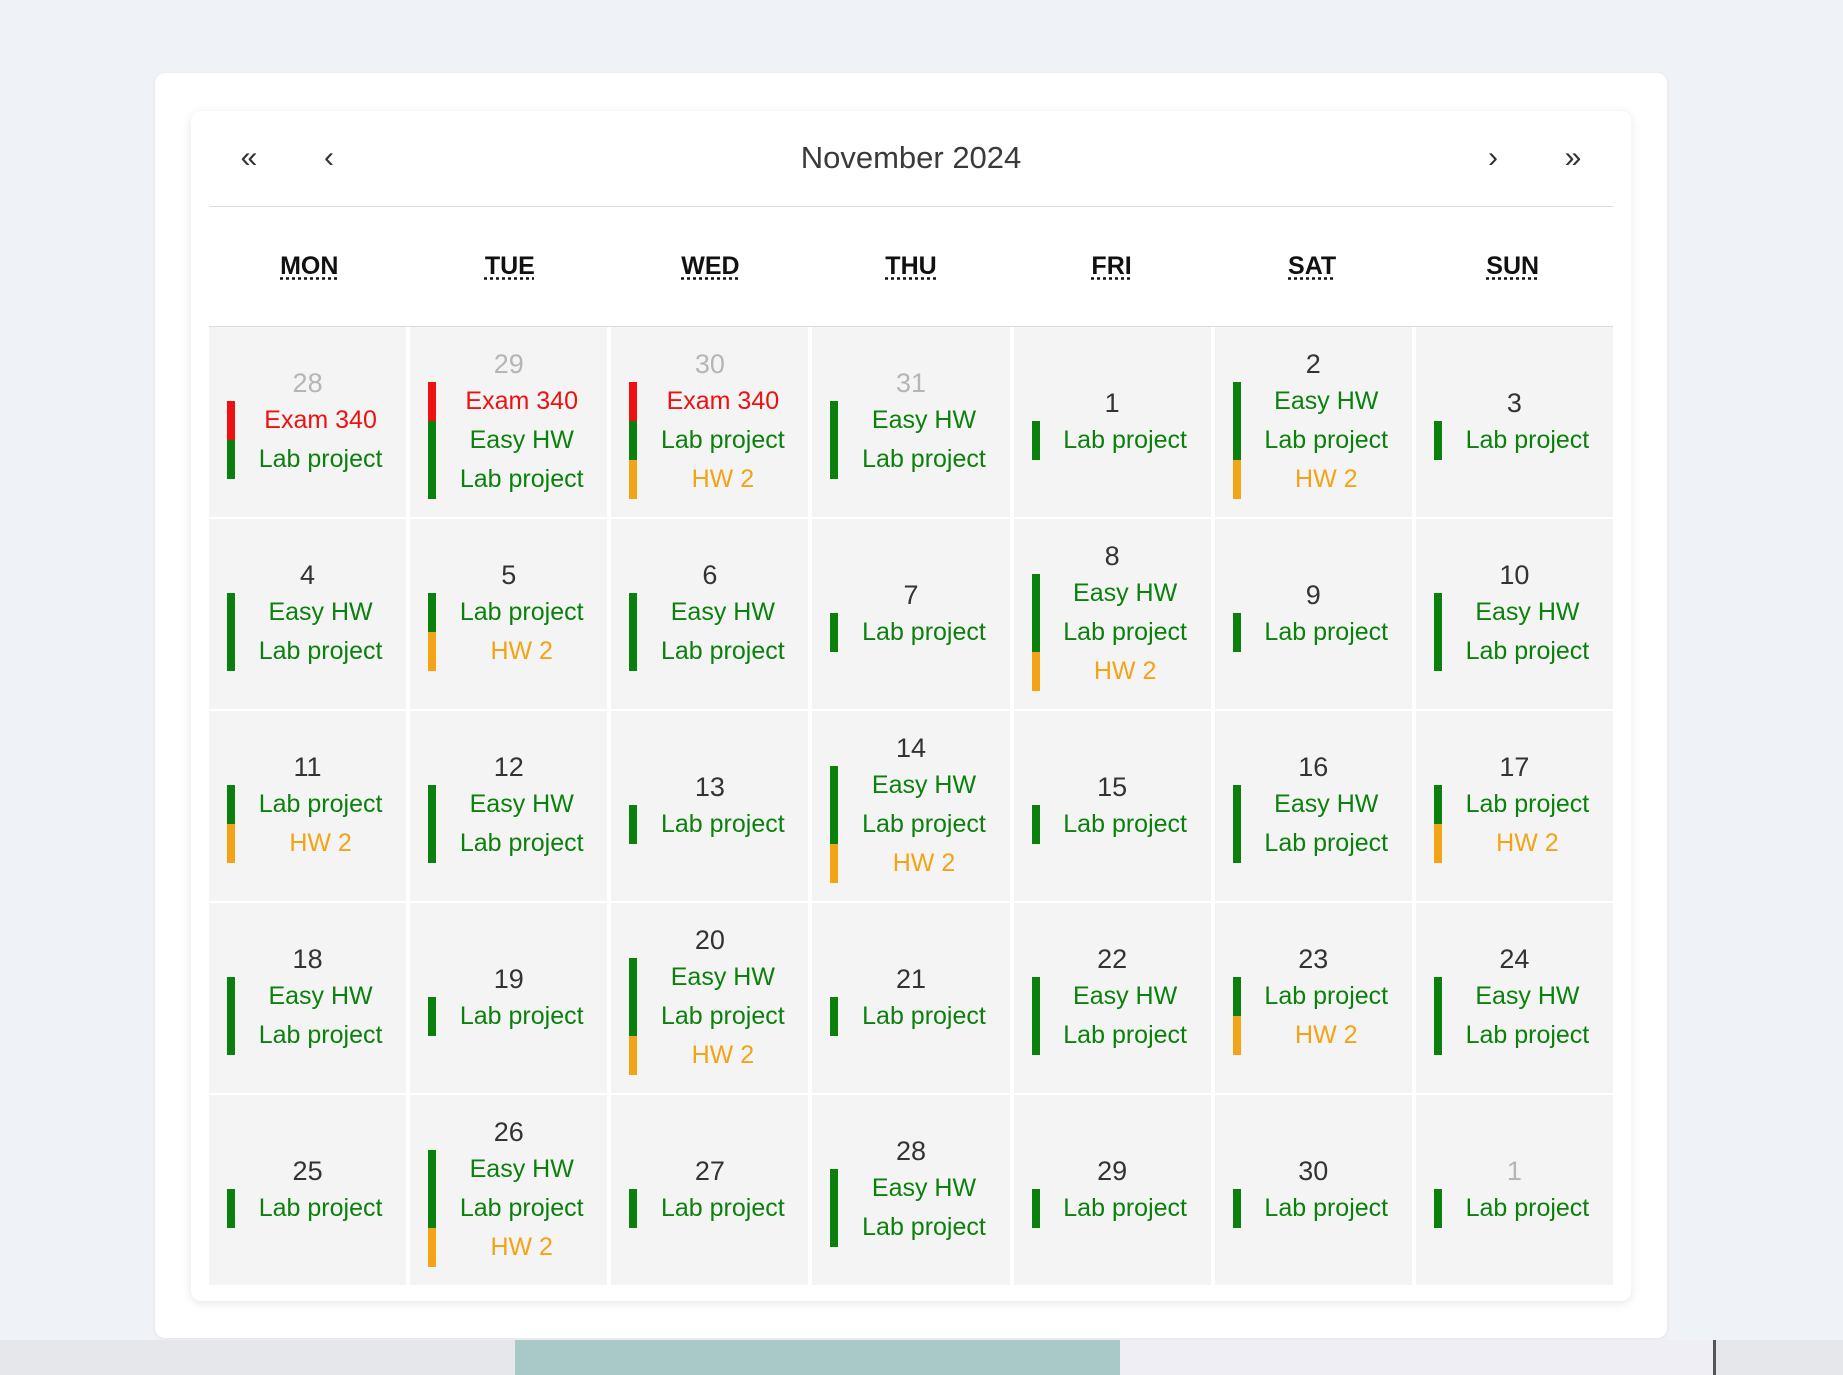  What do you see at coordinates (1573, 157) in the screenshot?
I see `next-year-button: »` at bounding box center [1573, 157].